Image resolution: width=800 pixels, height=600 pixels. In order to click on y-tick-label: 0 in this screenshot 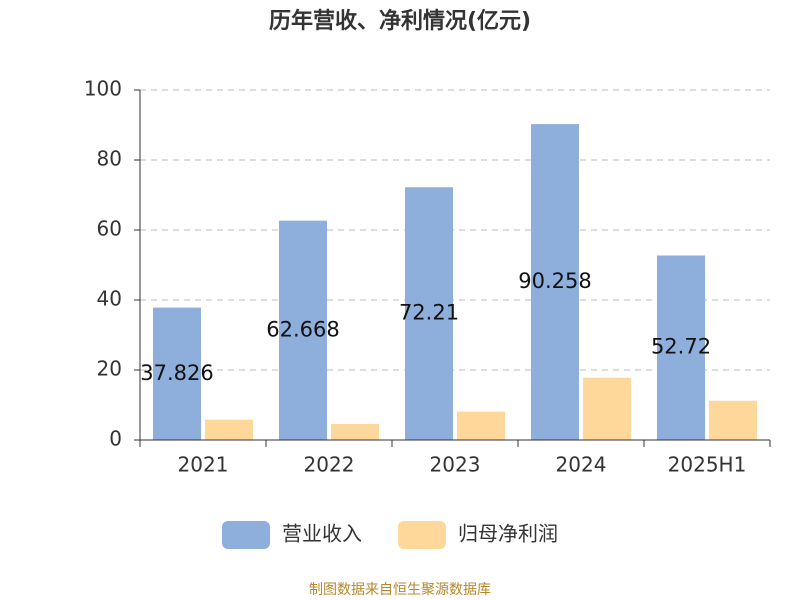, I will do `click(115, 439)`.